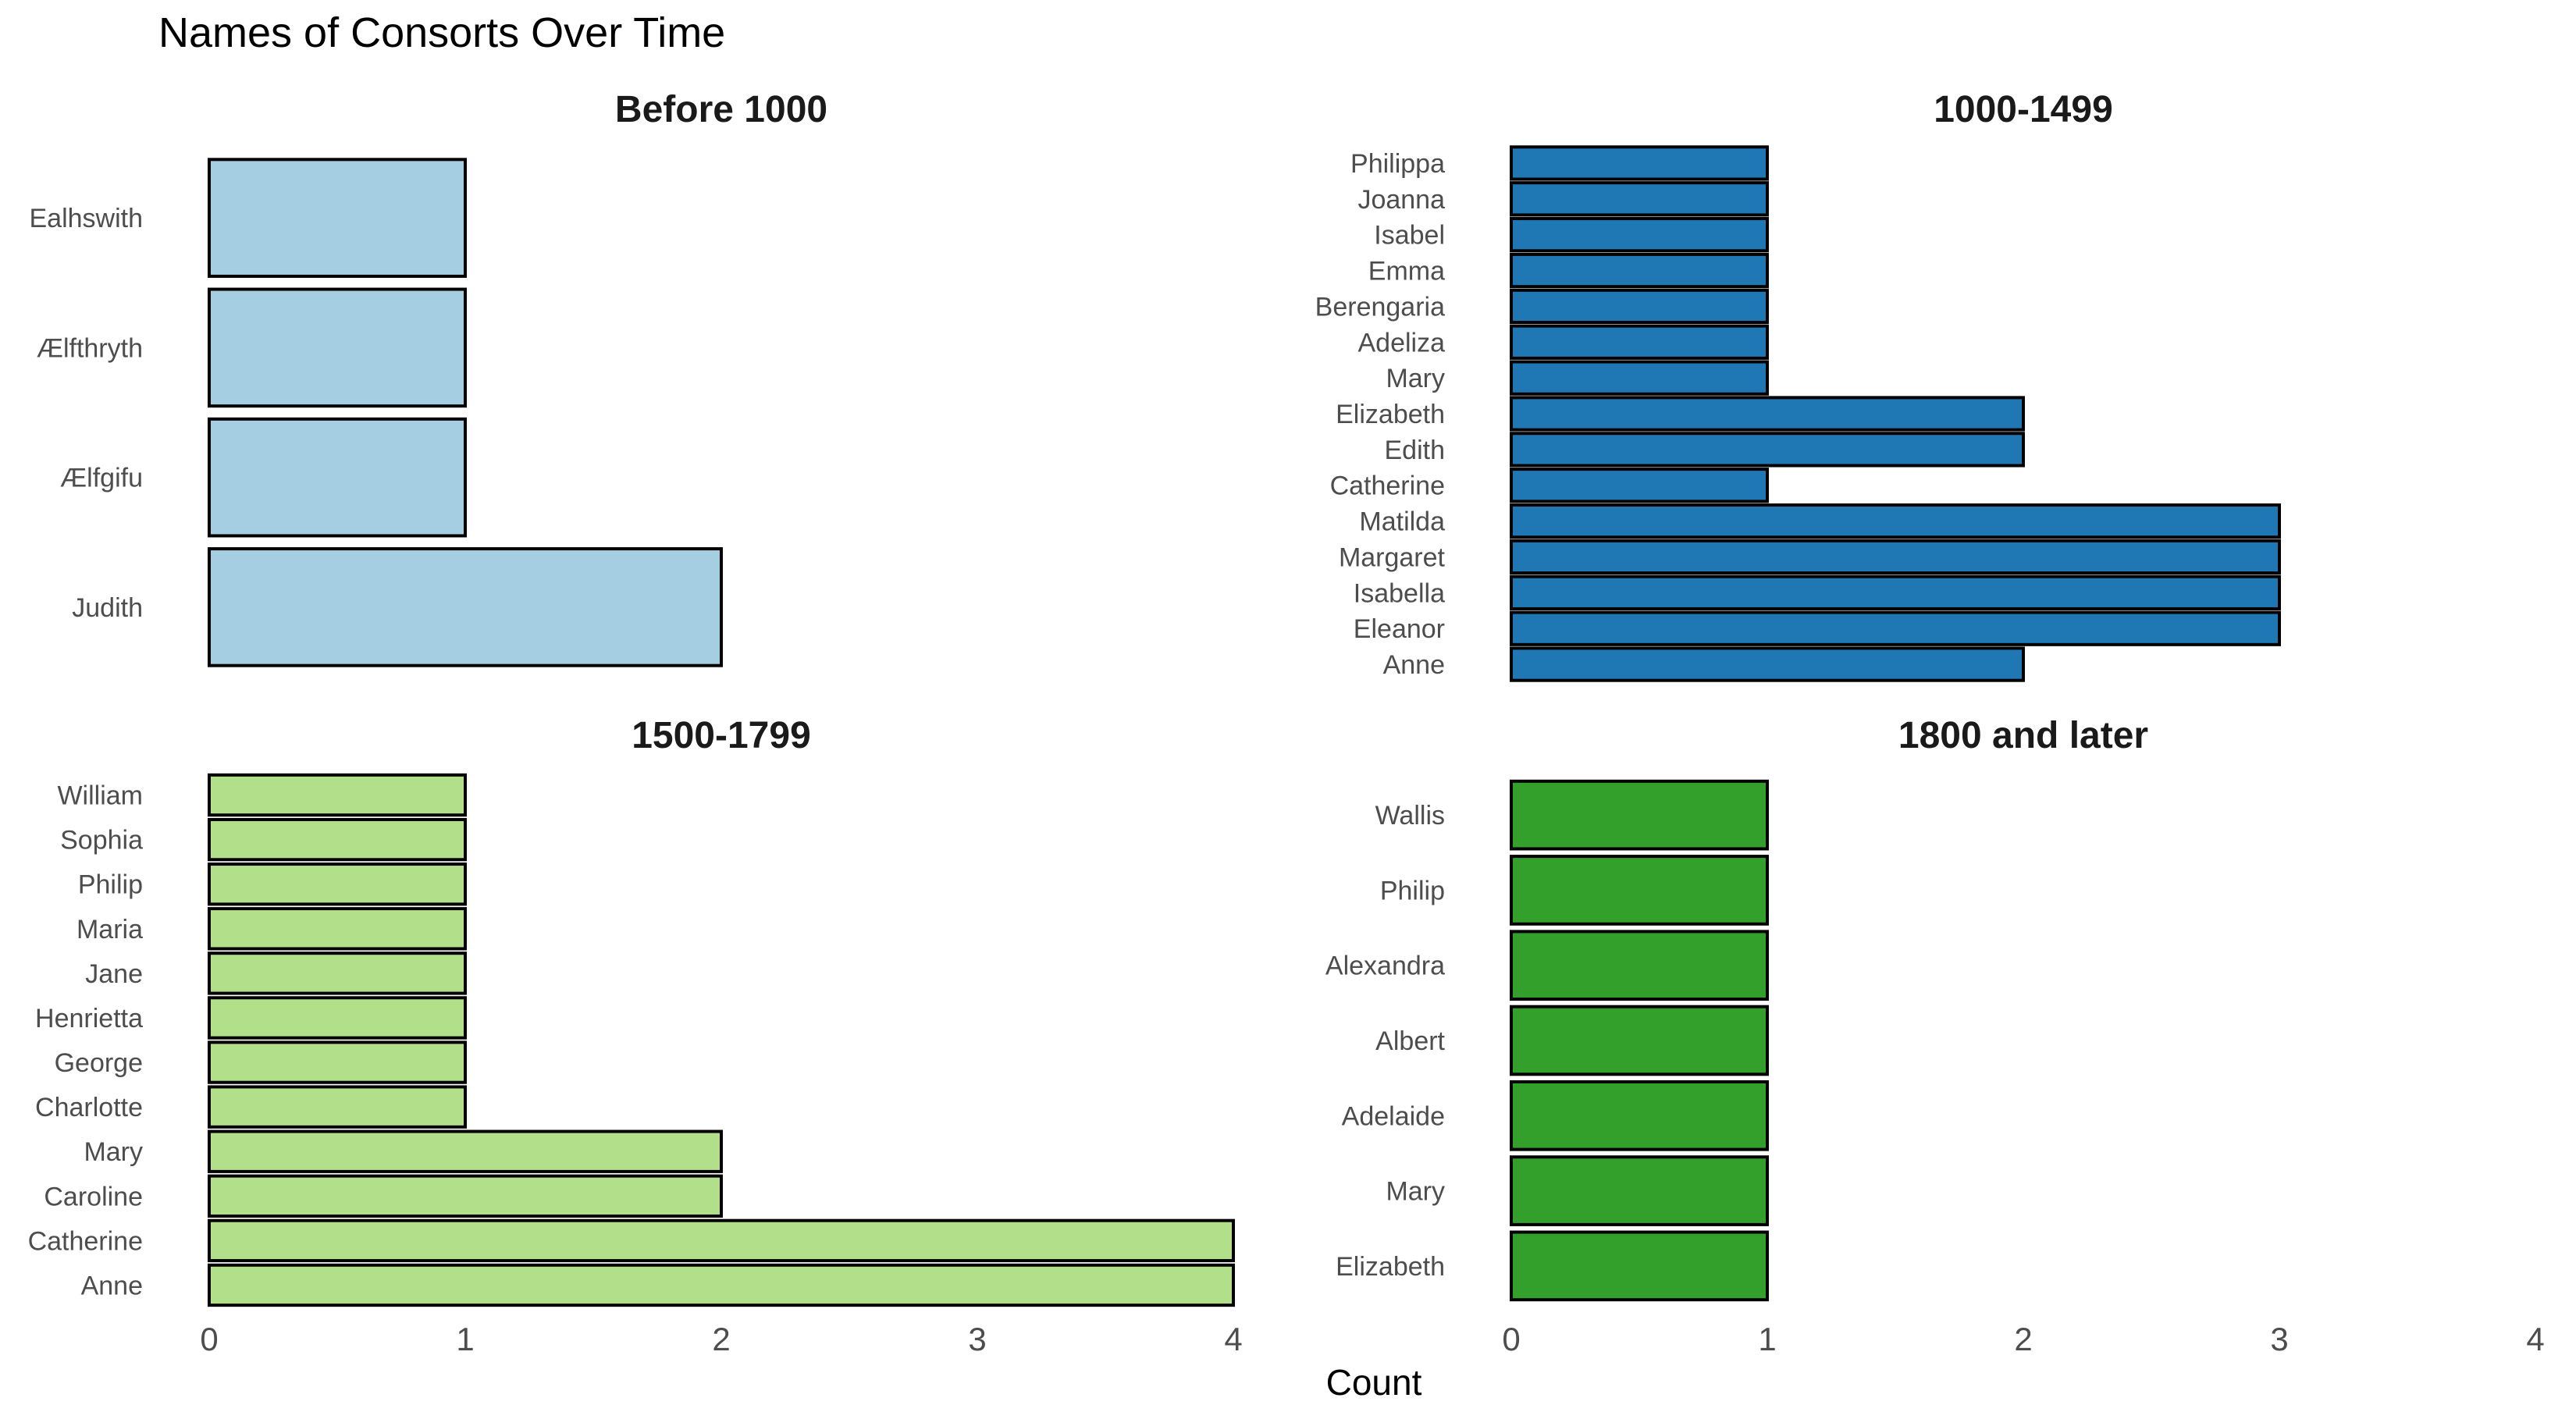 The width and height of the screenshot is (2576, 1405). What do you see at coordinates (1410, 1041) in the screenshot?
I see `category-label: Albert` at bounding box center [1410, 1041].